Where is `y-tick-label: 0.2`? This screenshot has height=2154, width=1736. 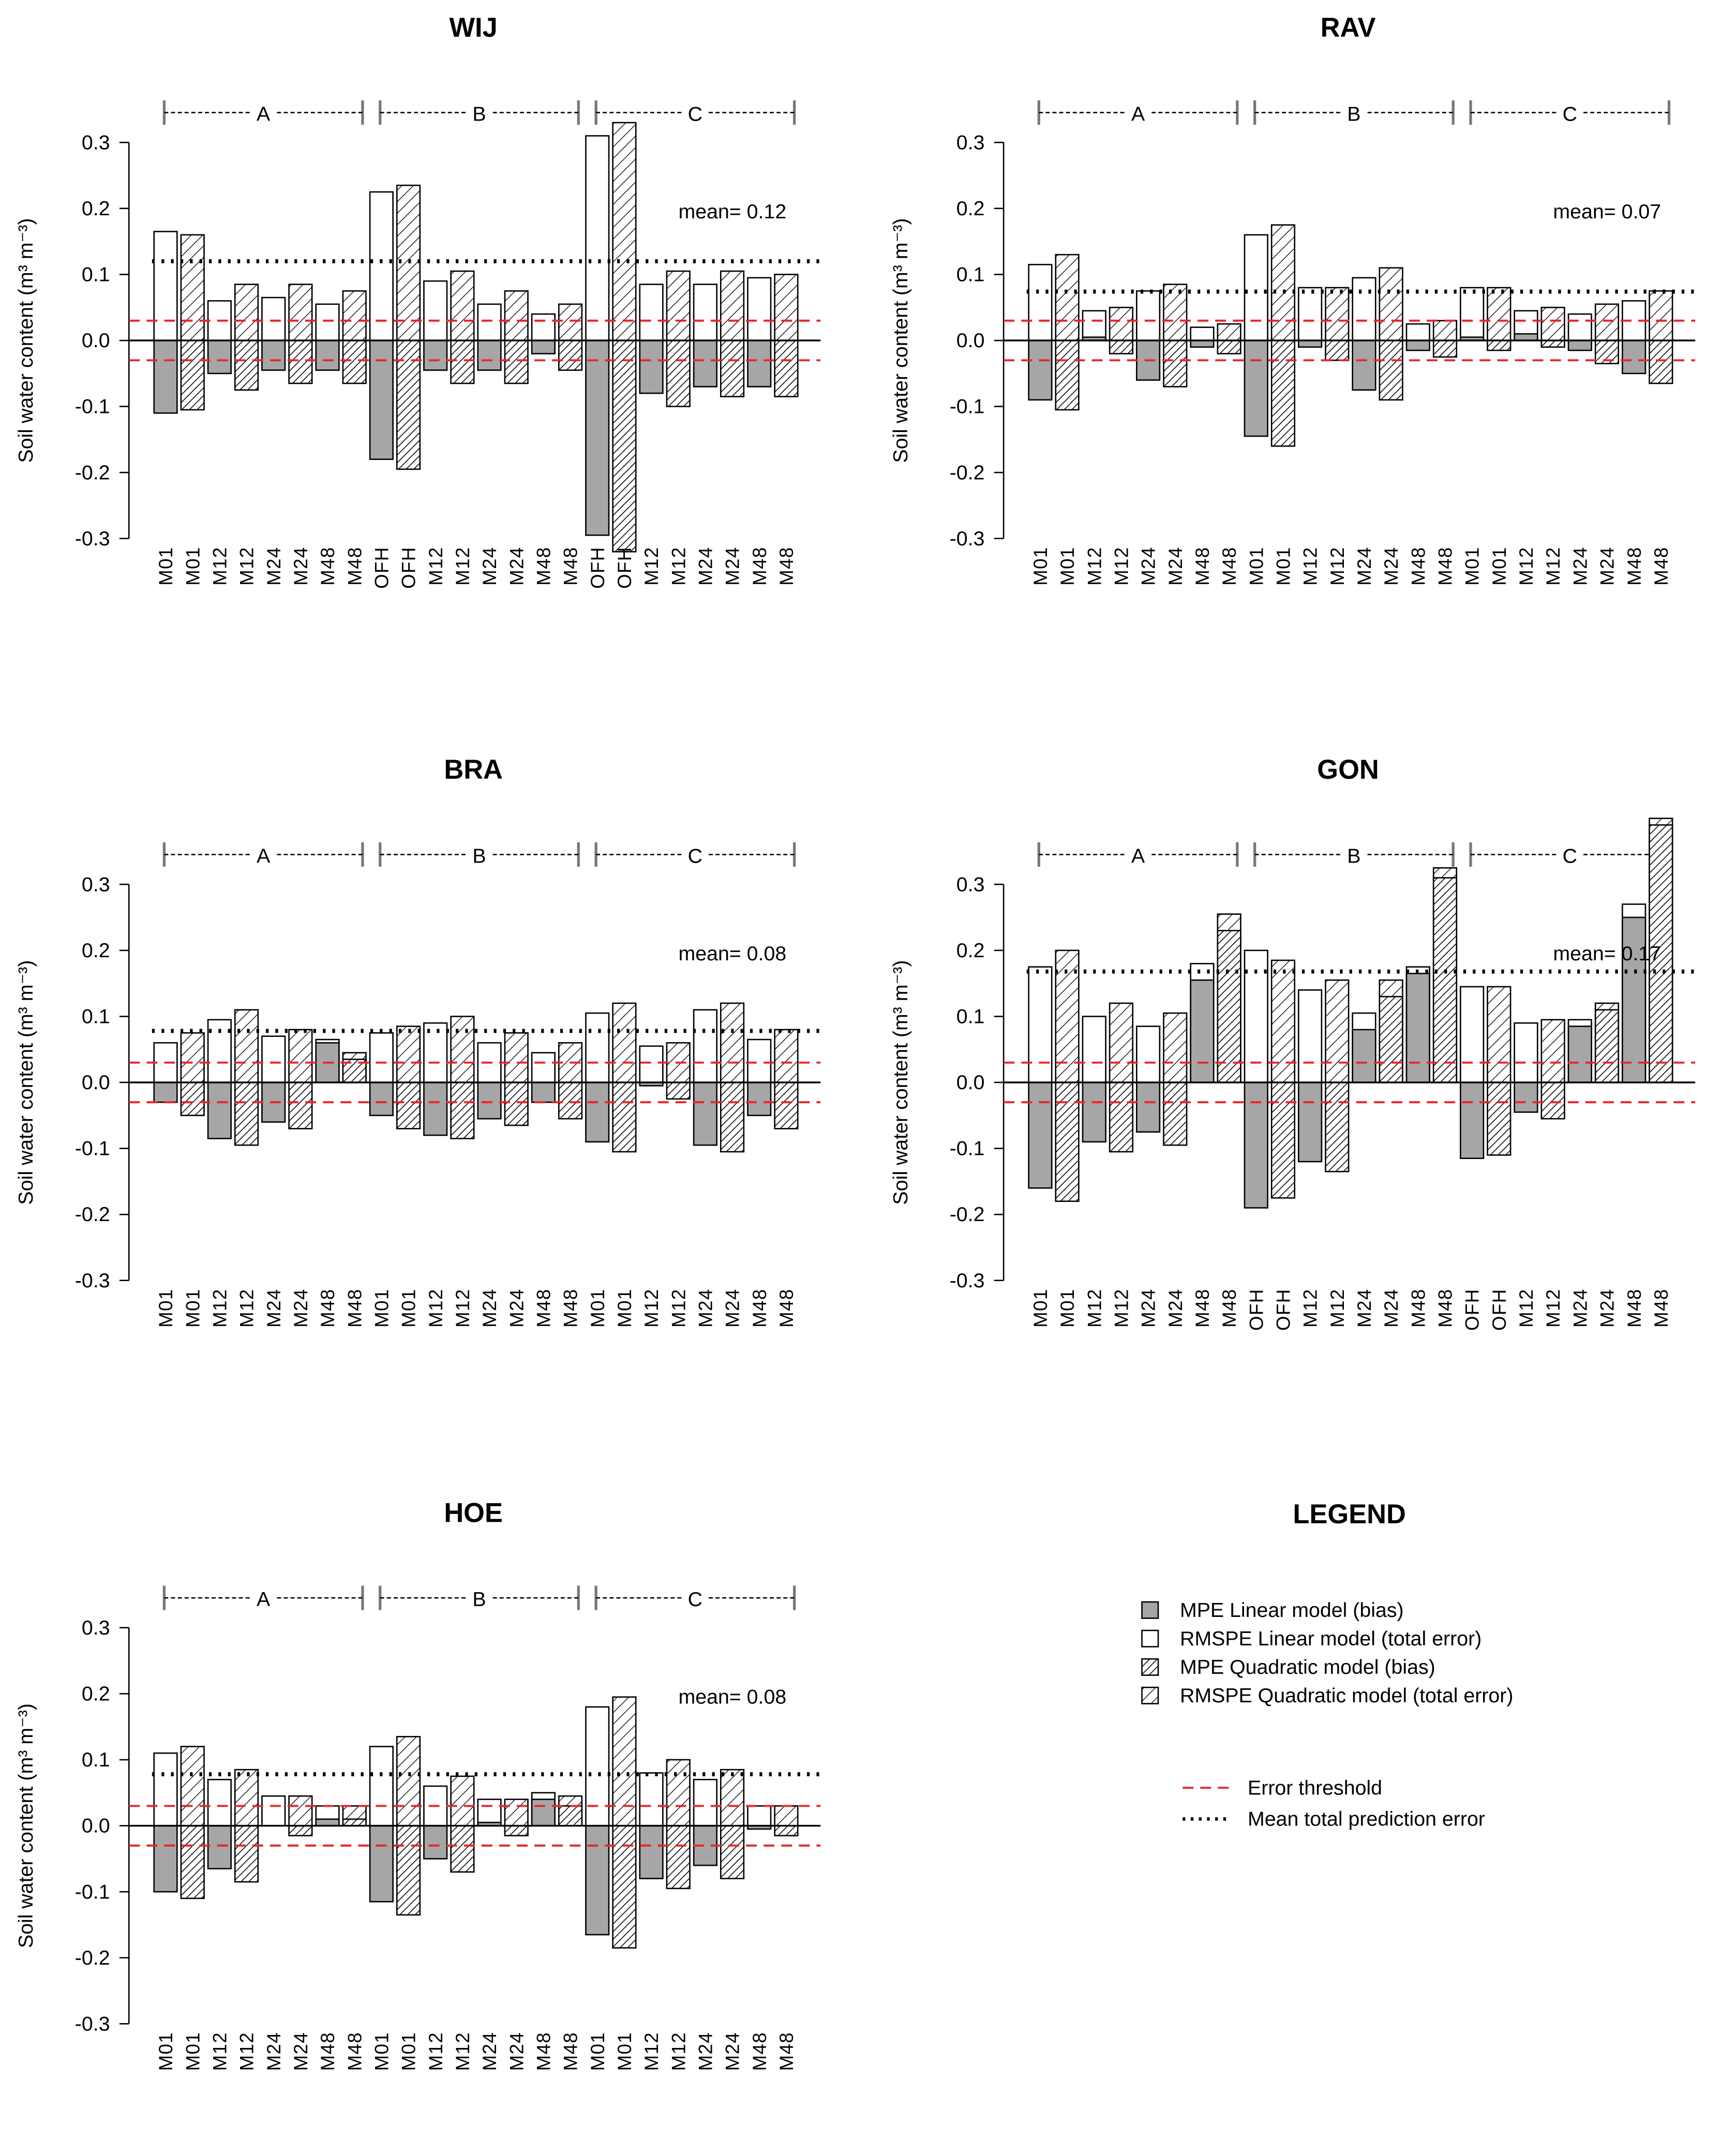
y-tick-label: 0.2 is located at coordinates (96, 1694).